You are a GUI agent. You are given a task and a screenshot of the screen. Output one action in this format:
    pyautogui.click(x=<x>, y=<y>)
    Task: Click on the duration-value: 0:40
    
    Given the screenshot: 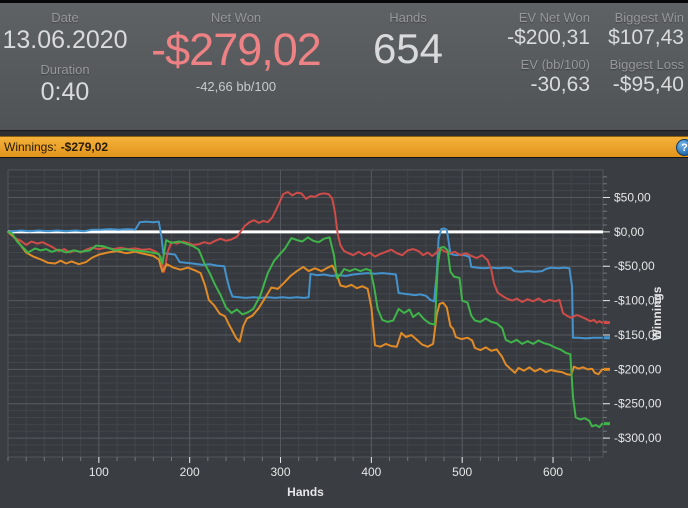 What is the action you would take?
    pyautogui.click(x=65, y=92)
    